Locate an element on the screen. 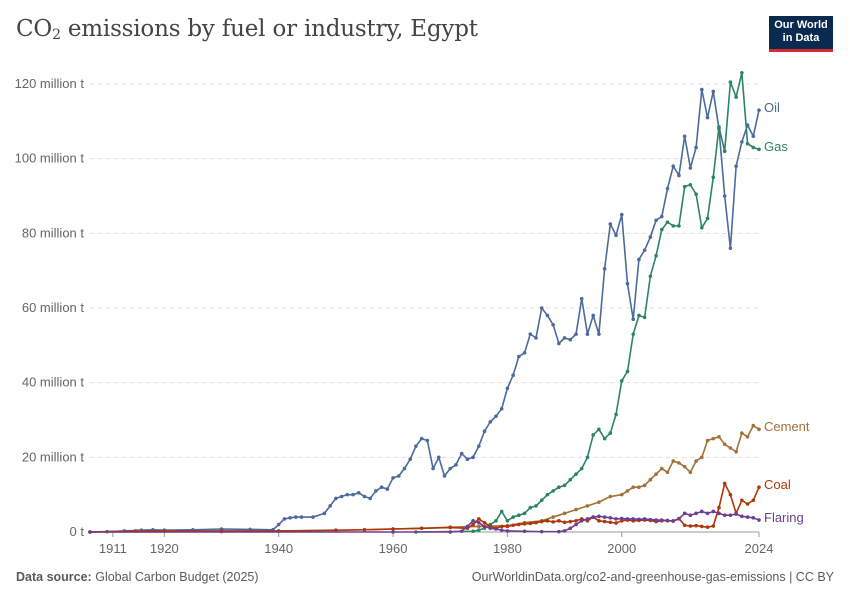  point-gas-1994 is located at coordinates (587, 457).